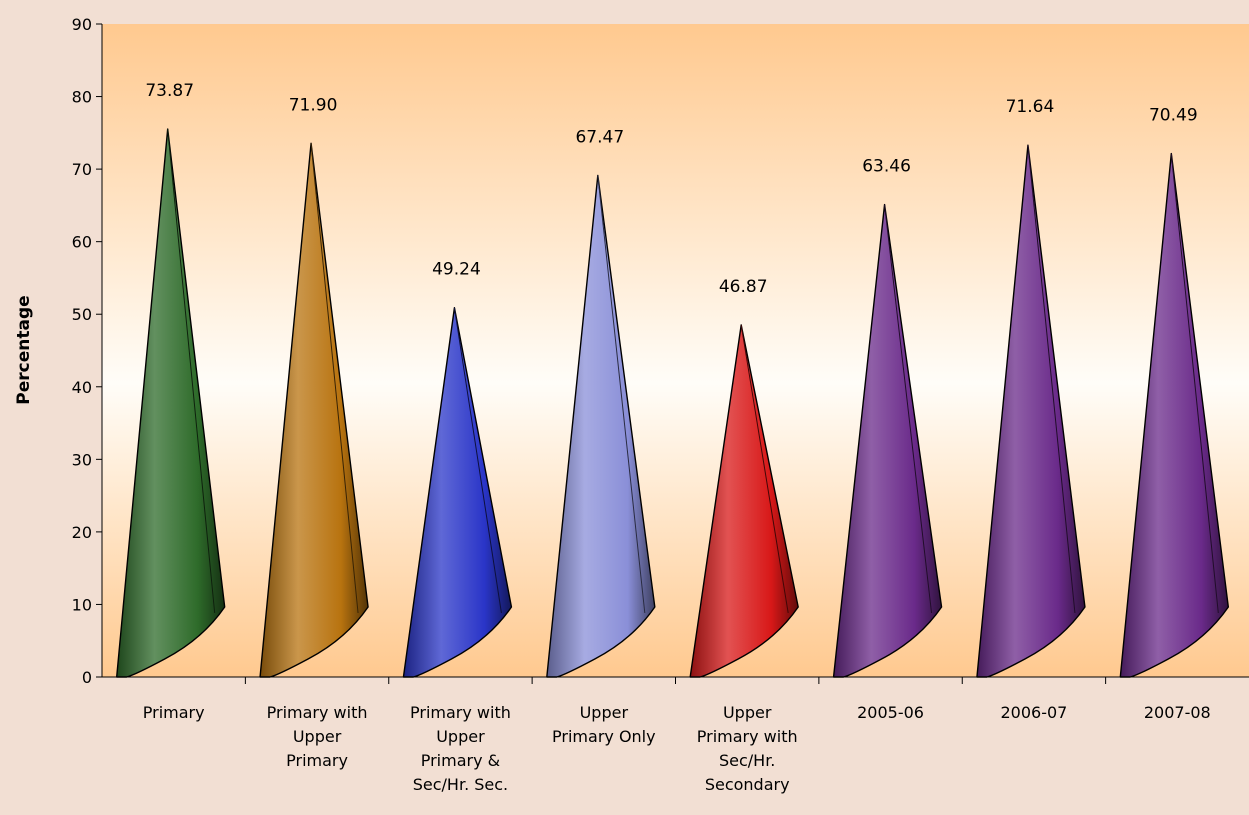 The image size is (1249, 815). What do you see at coordinates (82, 604) in the screenshot?
I see `y-tick-label: 10` at bounding box center [82, 604].